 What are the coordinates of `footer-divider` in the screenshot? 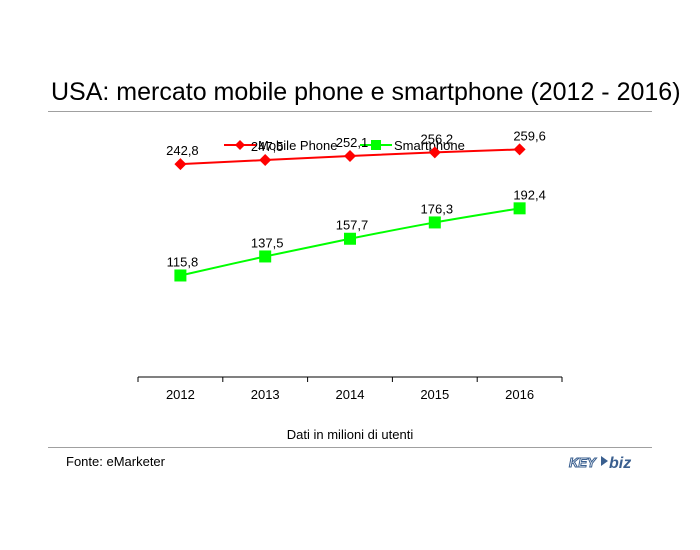 It's located at (350, 447).